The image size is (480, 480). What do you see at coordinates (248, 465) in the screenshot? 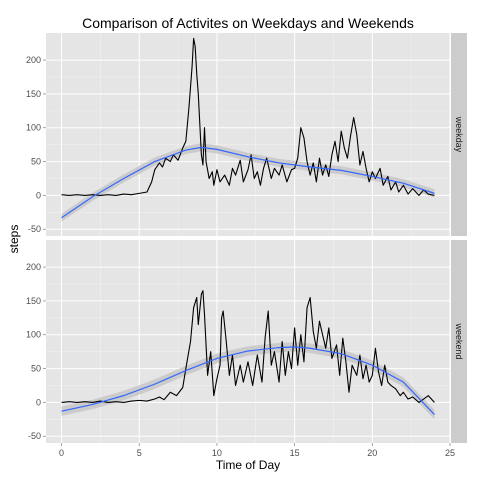
I see `x-axis-title: Time of Day` at bounding box center [248, 465].